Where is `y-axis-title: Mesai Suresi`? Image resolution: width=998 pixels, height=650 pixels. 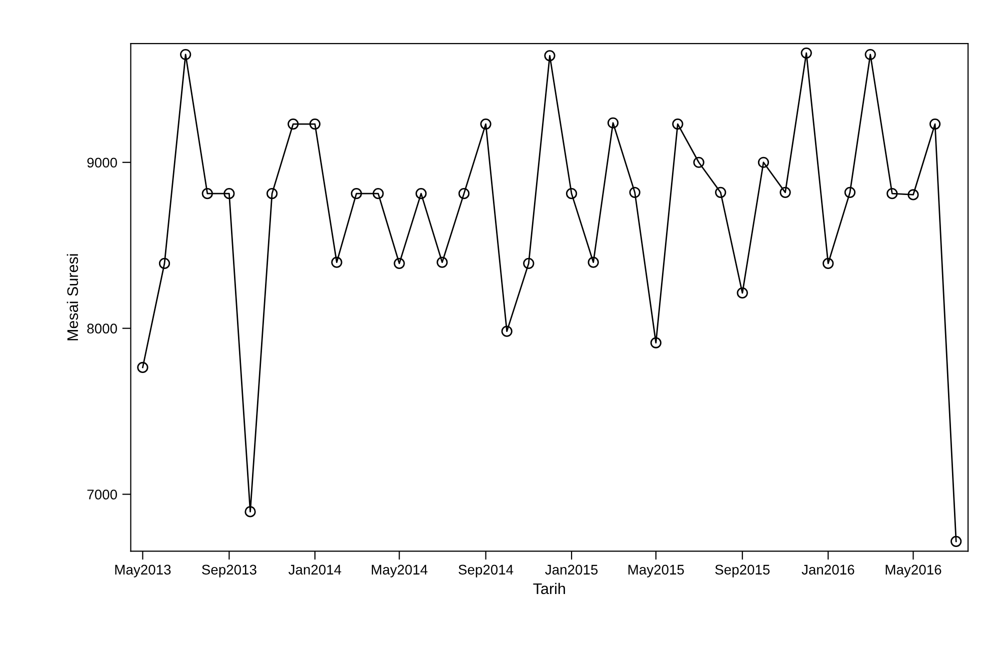 y-axis-title: Mesai Suresi is located at coordinates (72, 297).